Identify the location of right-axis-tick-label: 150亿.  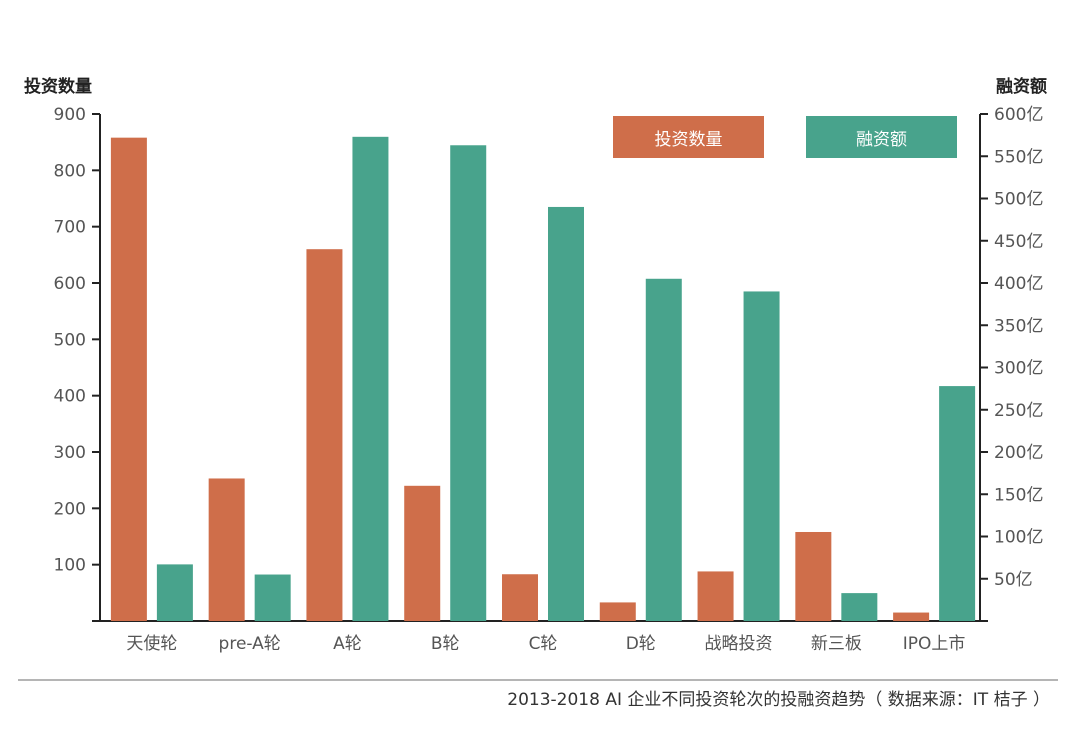
(1018, 495).